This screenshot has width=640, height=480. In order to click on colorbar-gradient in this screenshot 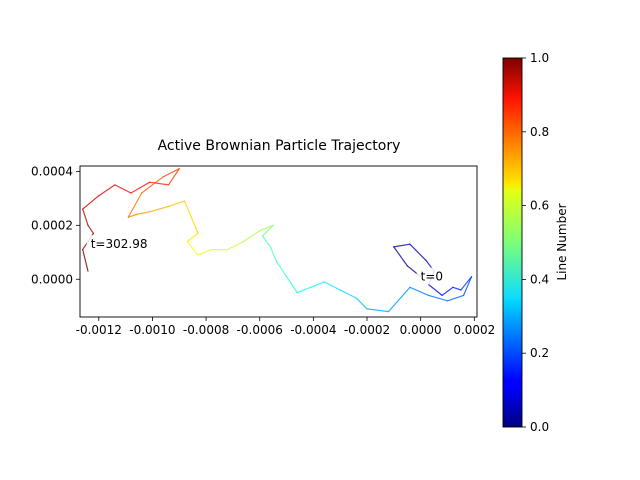, I will do `click(512, 242)`.